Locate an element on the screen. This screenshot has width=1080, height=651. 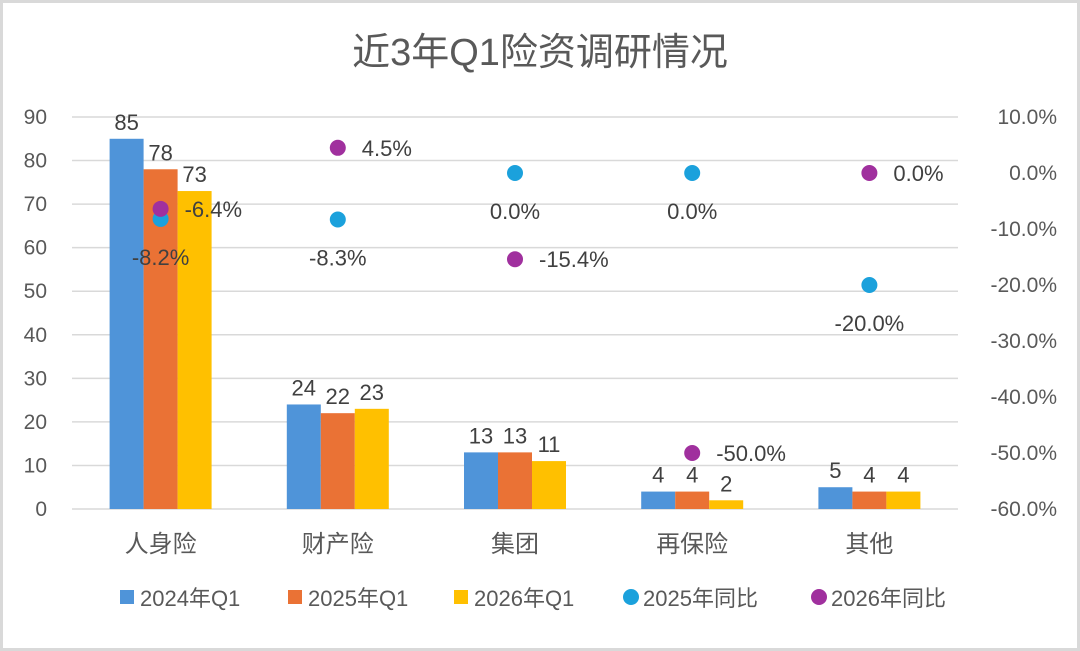
category-label: 再保险 is located at coordinates (692, 544).